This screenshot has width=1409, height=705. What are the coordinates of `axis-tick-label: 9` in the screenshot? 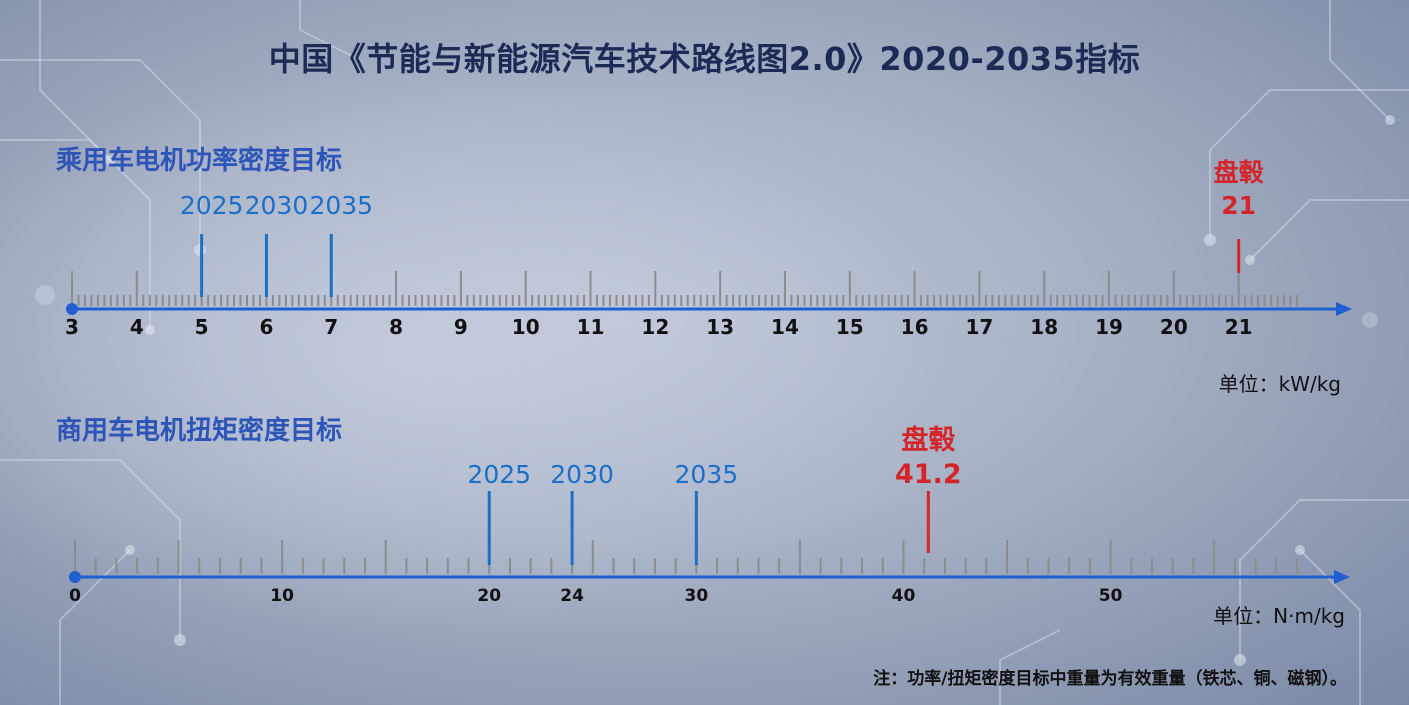 It's located at (461, 327).